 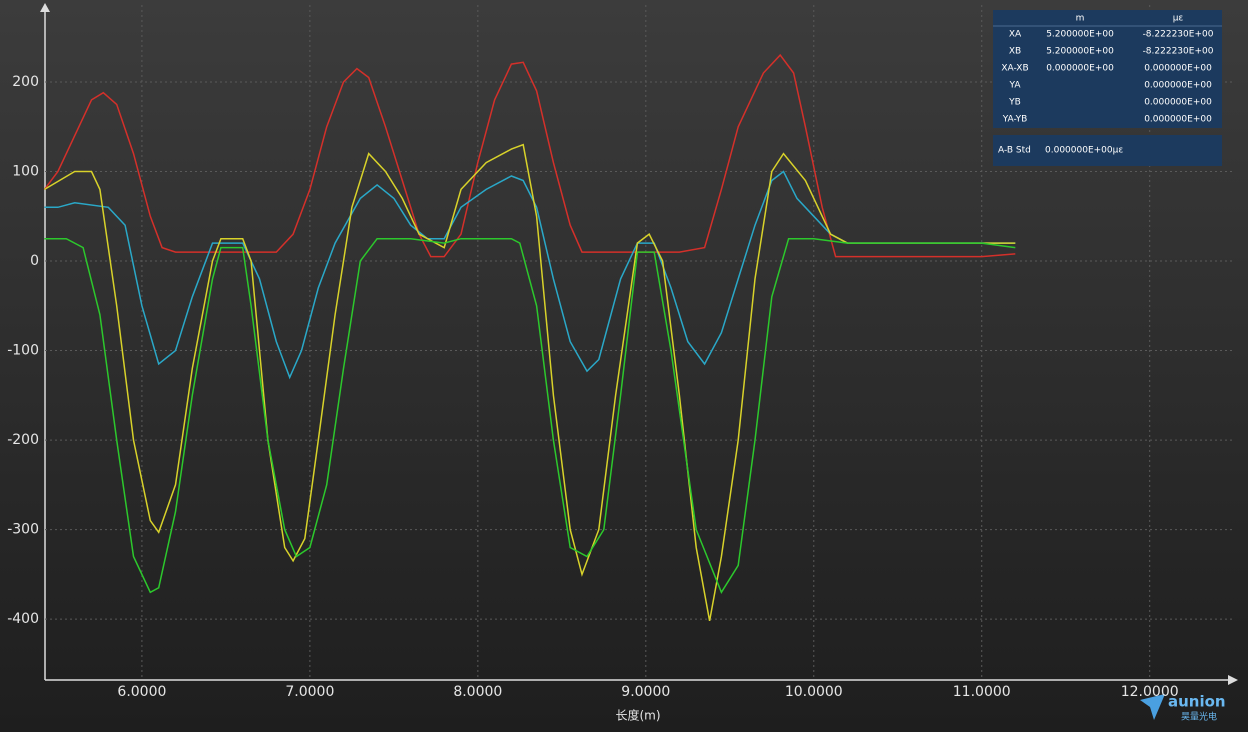 I want to click on logo-icon, so click(x=1152, y=707).